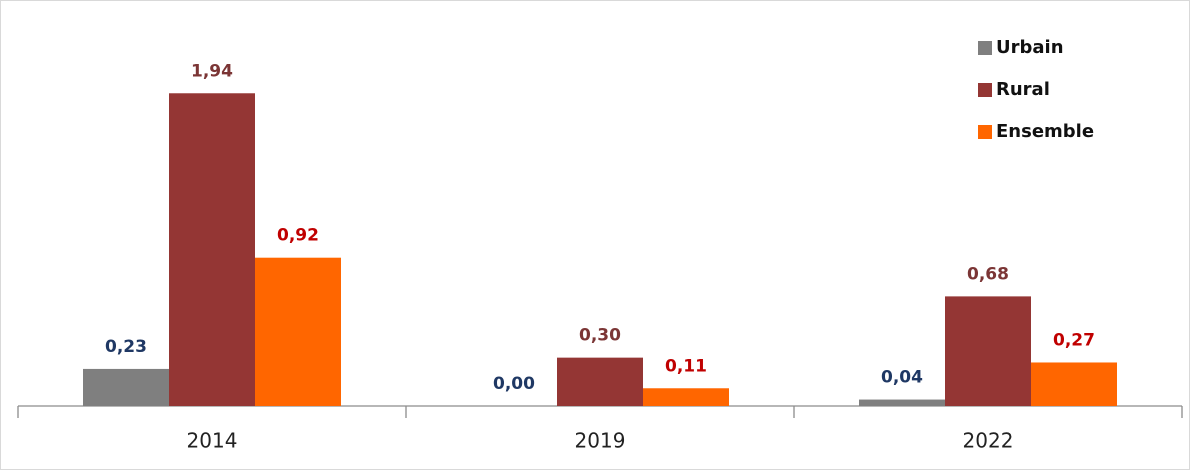 The height and width of the screenshot is (470, 1190). Describe the element at coordinates (686, 366) in the screenshot. I see `value-label: 0,11` at that location.